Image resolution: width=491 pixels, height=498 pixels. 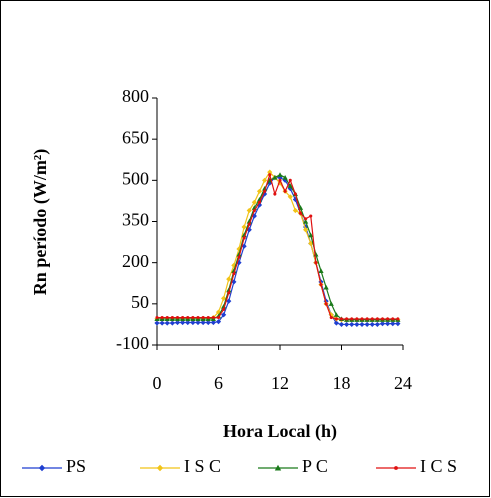 What do you see at coordinates (40, 222) in the screenshot?
I see `y-axis-label: Rn período (W/m²)` at bounding box center [40, 222].